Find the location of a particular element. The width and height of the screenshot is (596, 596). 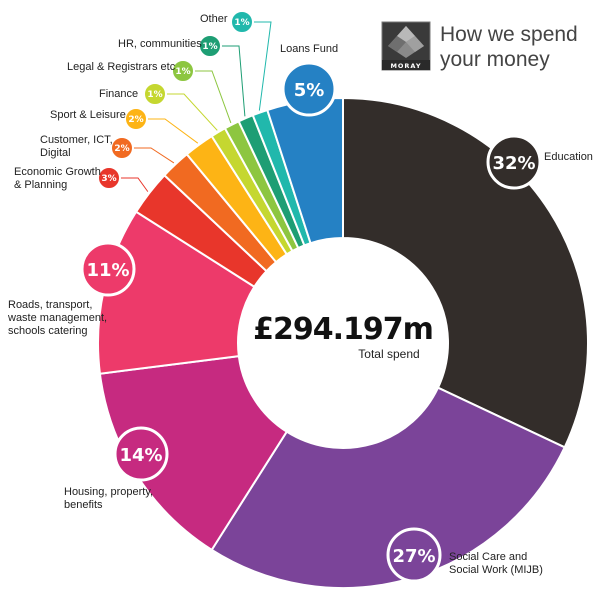

heading-line-1: How we spend is located at coordinates (509, 34).